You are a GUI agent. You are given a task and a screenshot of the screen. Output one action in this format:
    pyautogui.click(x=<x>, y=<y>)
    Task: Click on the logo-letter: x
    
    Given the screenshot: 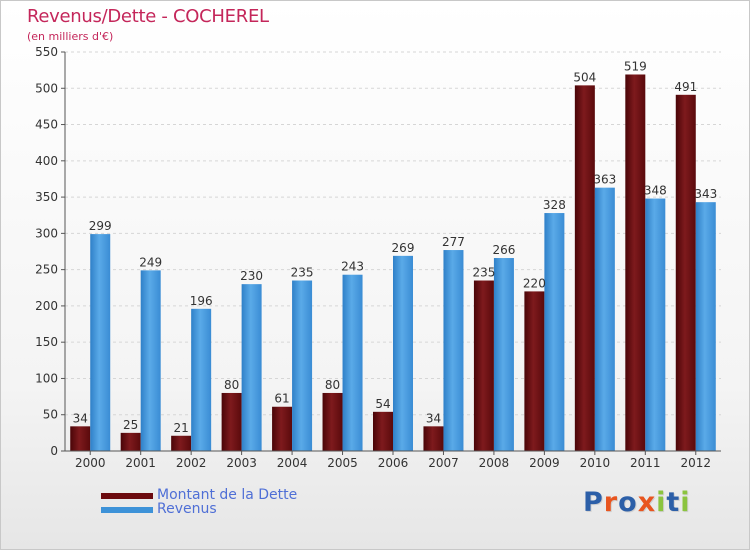 What is the action you would take?
    pyautogui.click(x=647, y=502)
    